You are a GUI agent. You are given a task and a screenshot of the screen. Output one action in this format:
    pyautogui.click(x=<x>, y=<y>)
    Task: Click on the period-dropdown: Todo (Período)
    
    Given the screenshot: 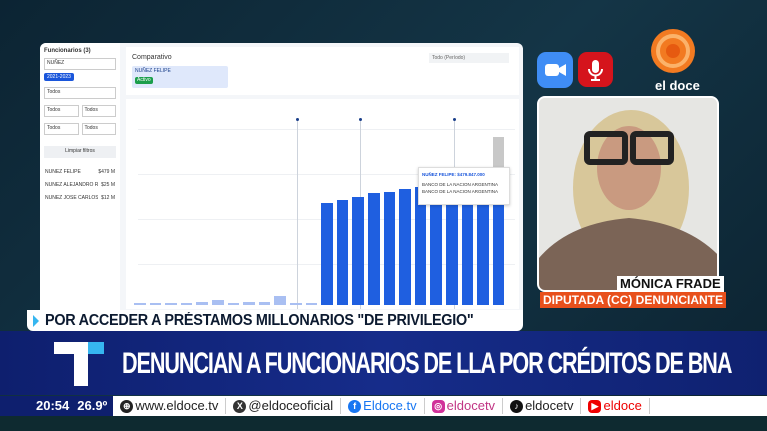 What is the action you would take?
    pyautogui.click(x=469, y=58)
    